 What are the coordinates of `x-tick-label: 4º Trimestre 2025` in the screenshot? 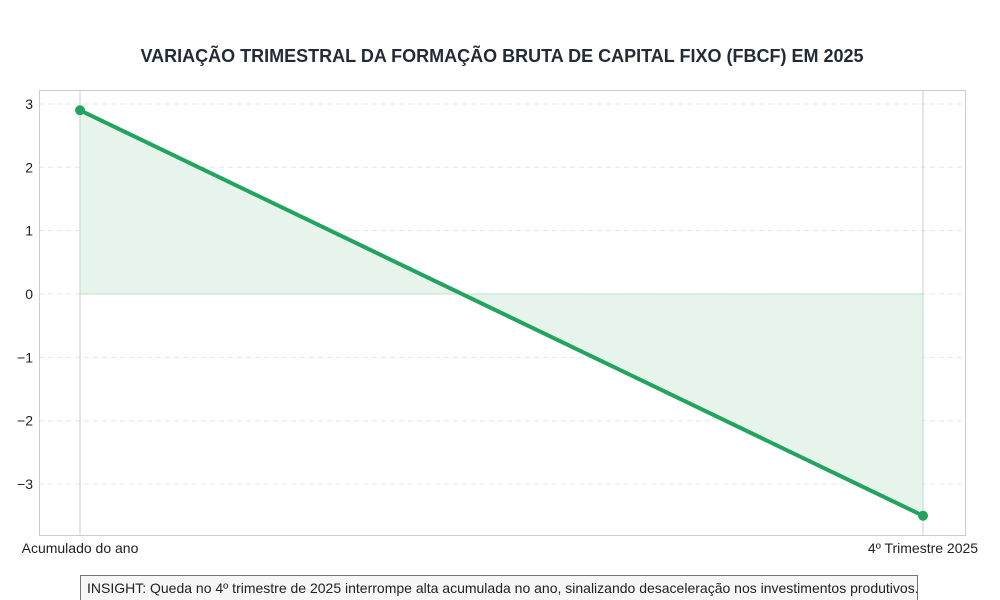 It's located at (923, 548).